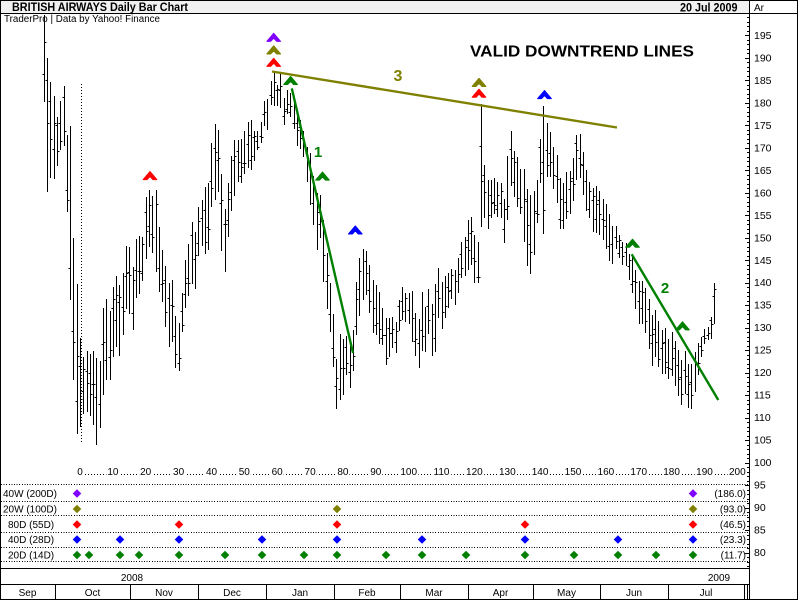  Describe the element at coordinates (634, 593) in the screenshot. I see `svg-text: Jun` at that location.